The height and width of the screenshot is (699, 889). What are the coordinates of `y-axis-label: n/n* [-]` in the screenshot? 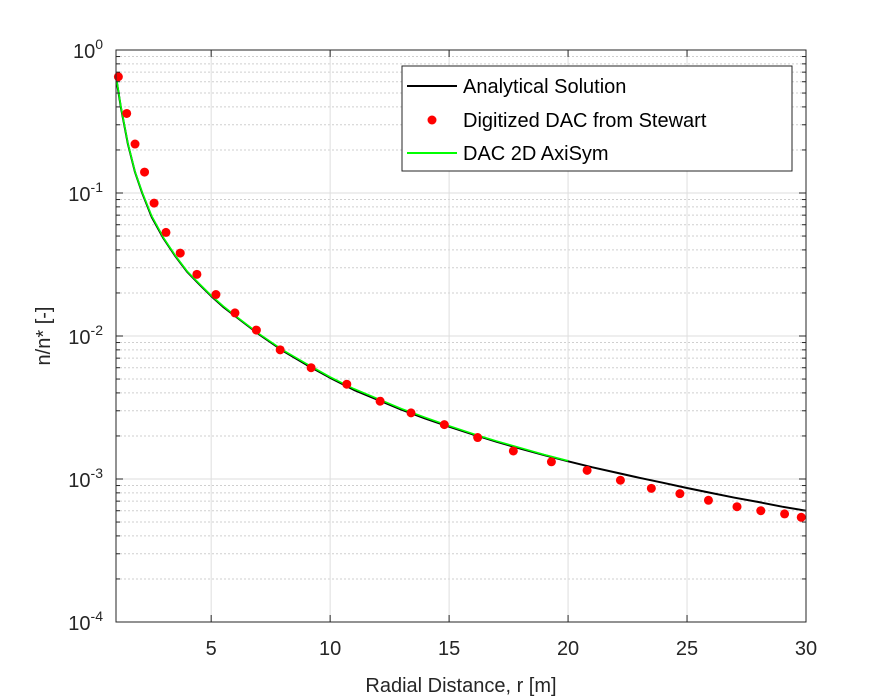 It's located at (44, 336).